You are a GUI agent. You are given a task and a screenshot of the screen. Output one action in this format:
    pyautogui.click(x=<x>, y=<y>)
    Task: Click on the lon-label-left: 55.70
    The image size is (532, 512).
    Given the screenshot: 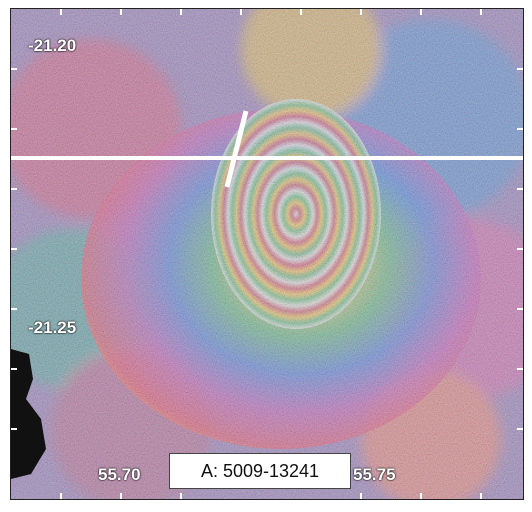 What is the action you would take?
    pyautogui.click(x=119, y=474)
    